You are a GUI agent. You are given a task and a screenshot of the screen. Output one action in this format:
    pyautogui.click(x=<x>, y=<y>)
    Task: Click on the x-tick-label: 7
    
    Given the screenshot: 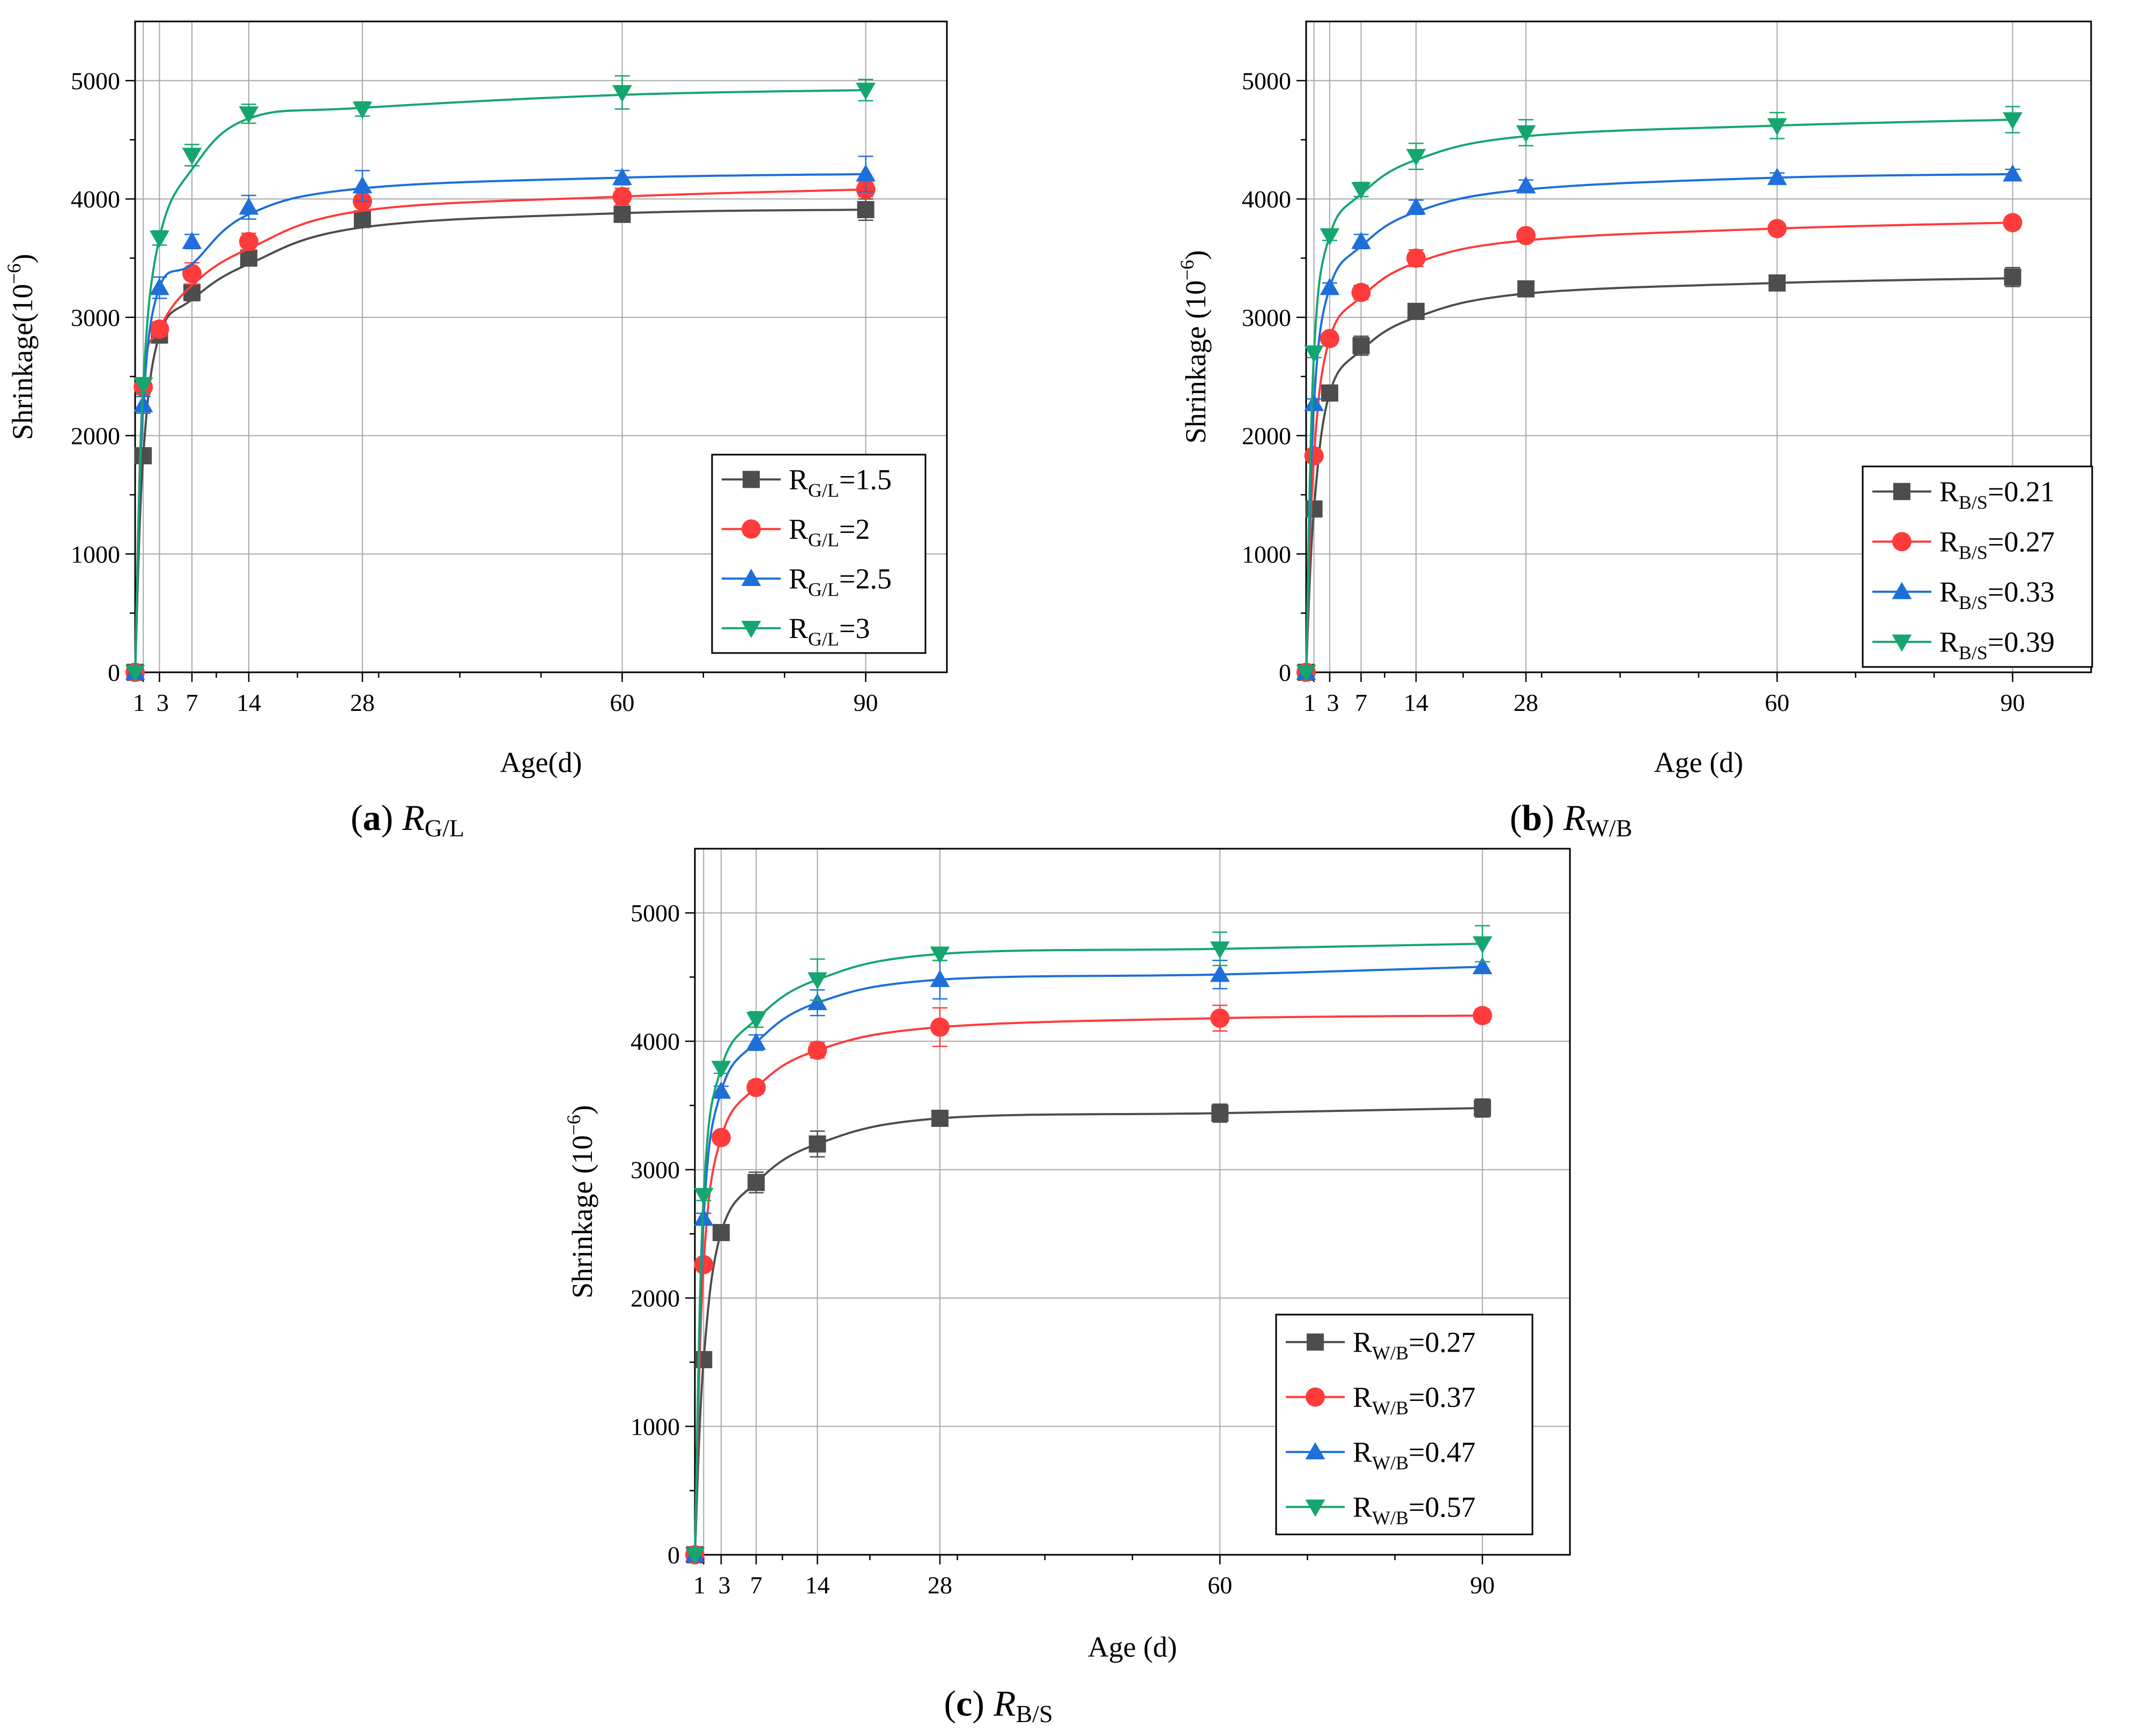 What is the action you would take?
    pyautogui.click(x=192, y=702)
    